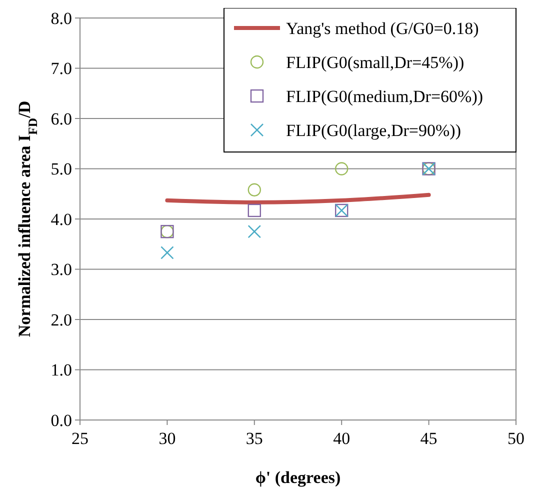 Image resolution: width=541 pixels, height=499 pixels. Describe the element at coordinates (382, 28) in the screenshot. I see `legend-label: Yang's method (G/G0=0.18)` at that location.